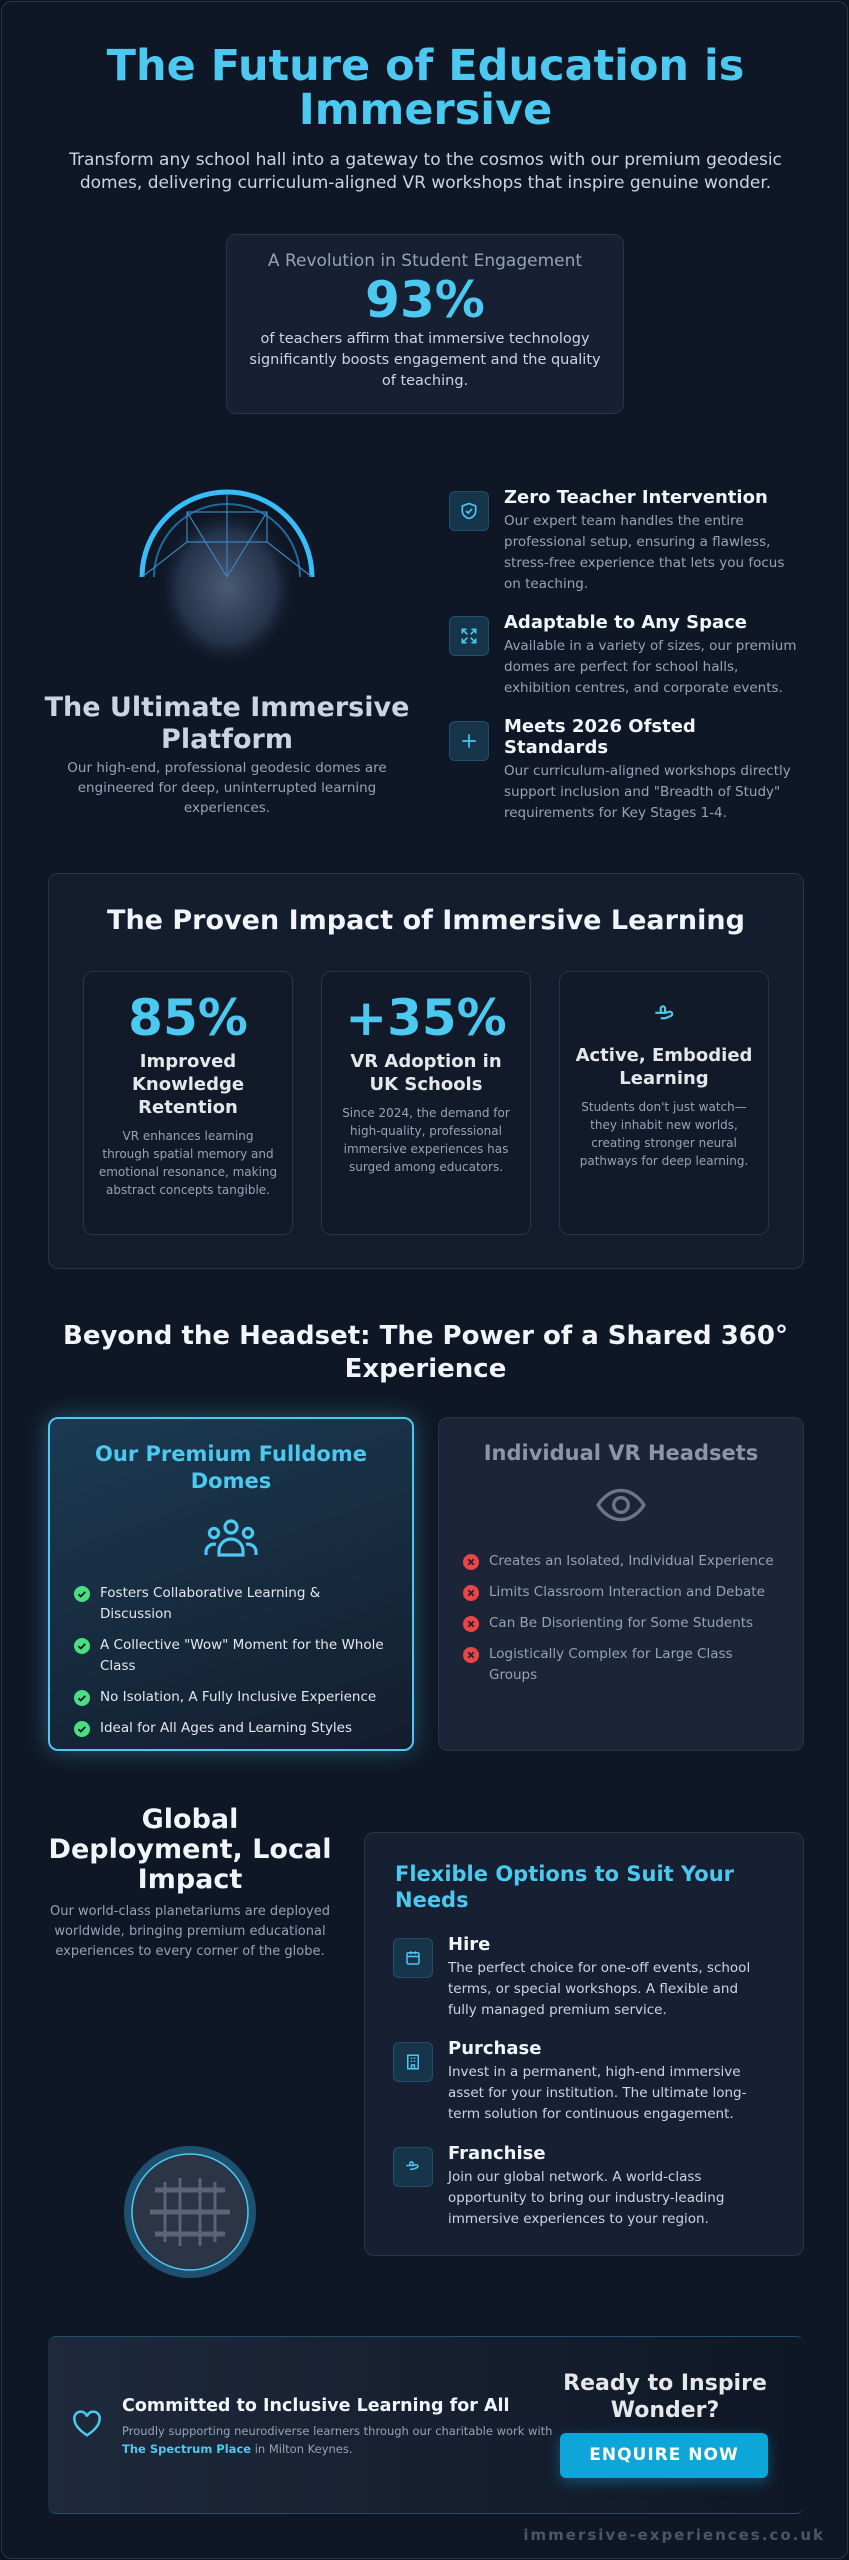  What do you see at coordinates (231, 1538) in the screenshot?
I see `icon-group` at bounding box center [231, 1538].